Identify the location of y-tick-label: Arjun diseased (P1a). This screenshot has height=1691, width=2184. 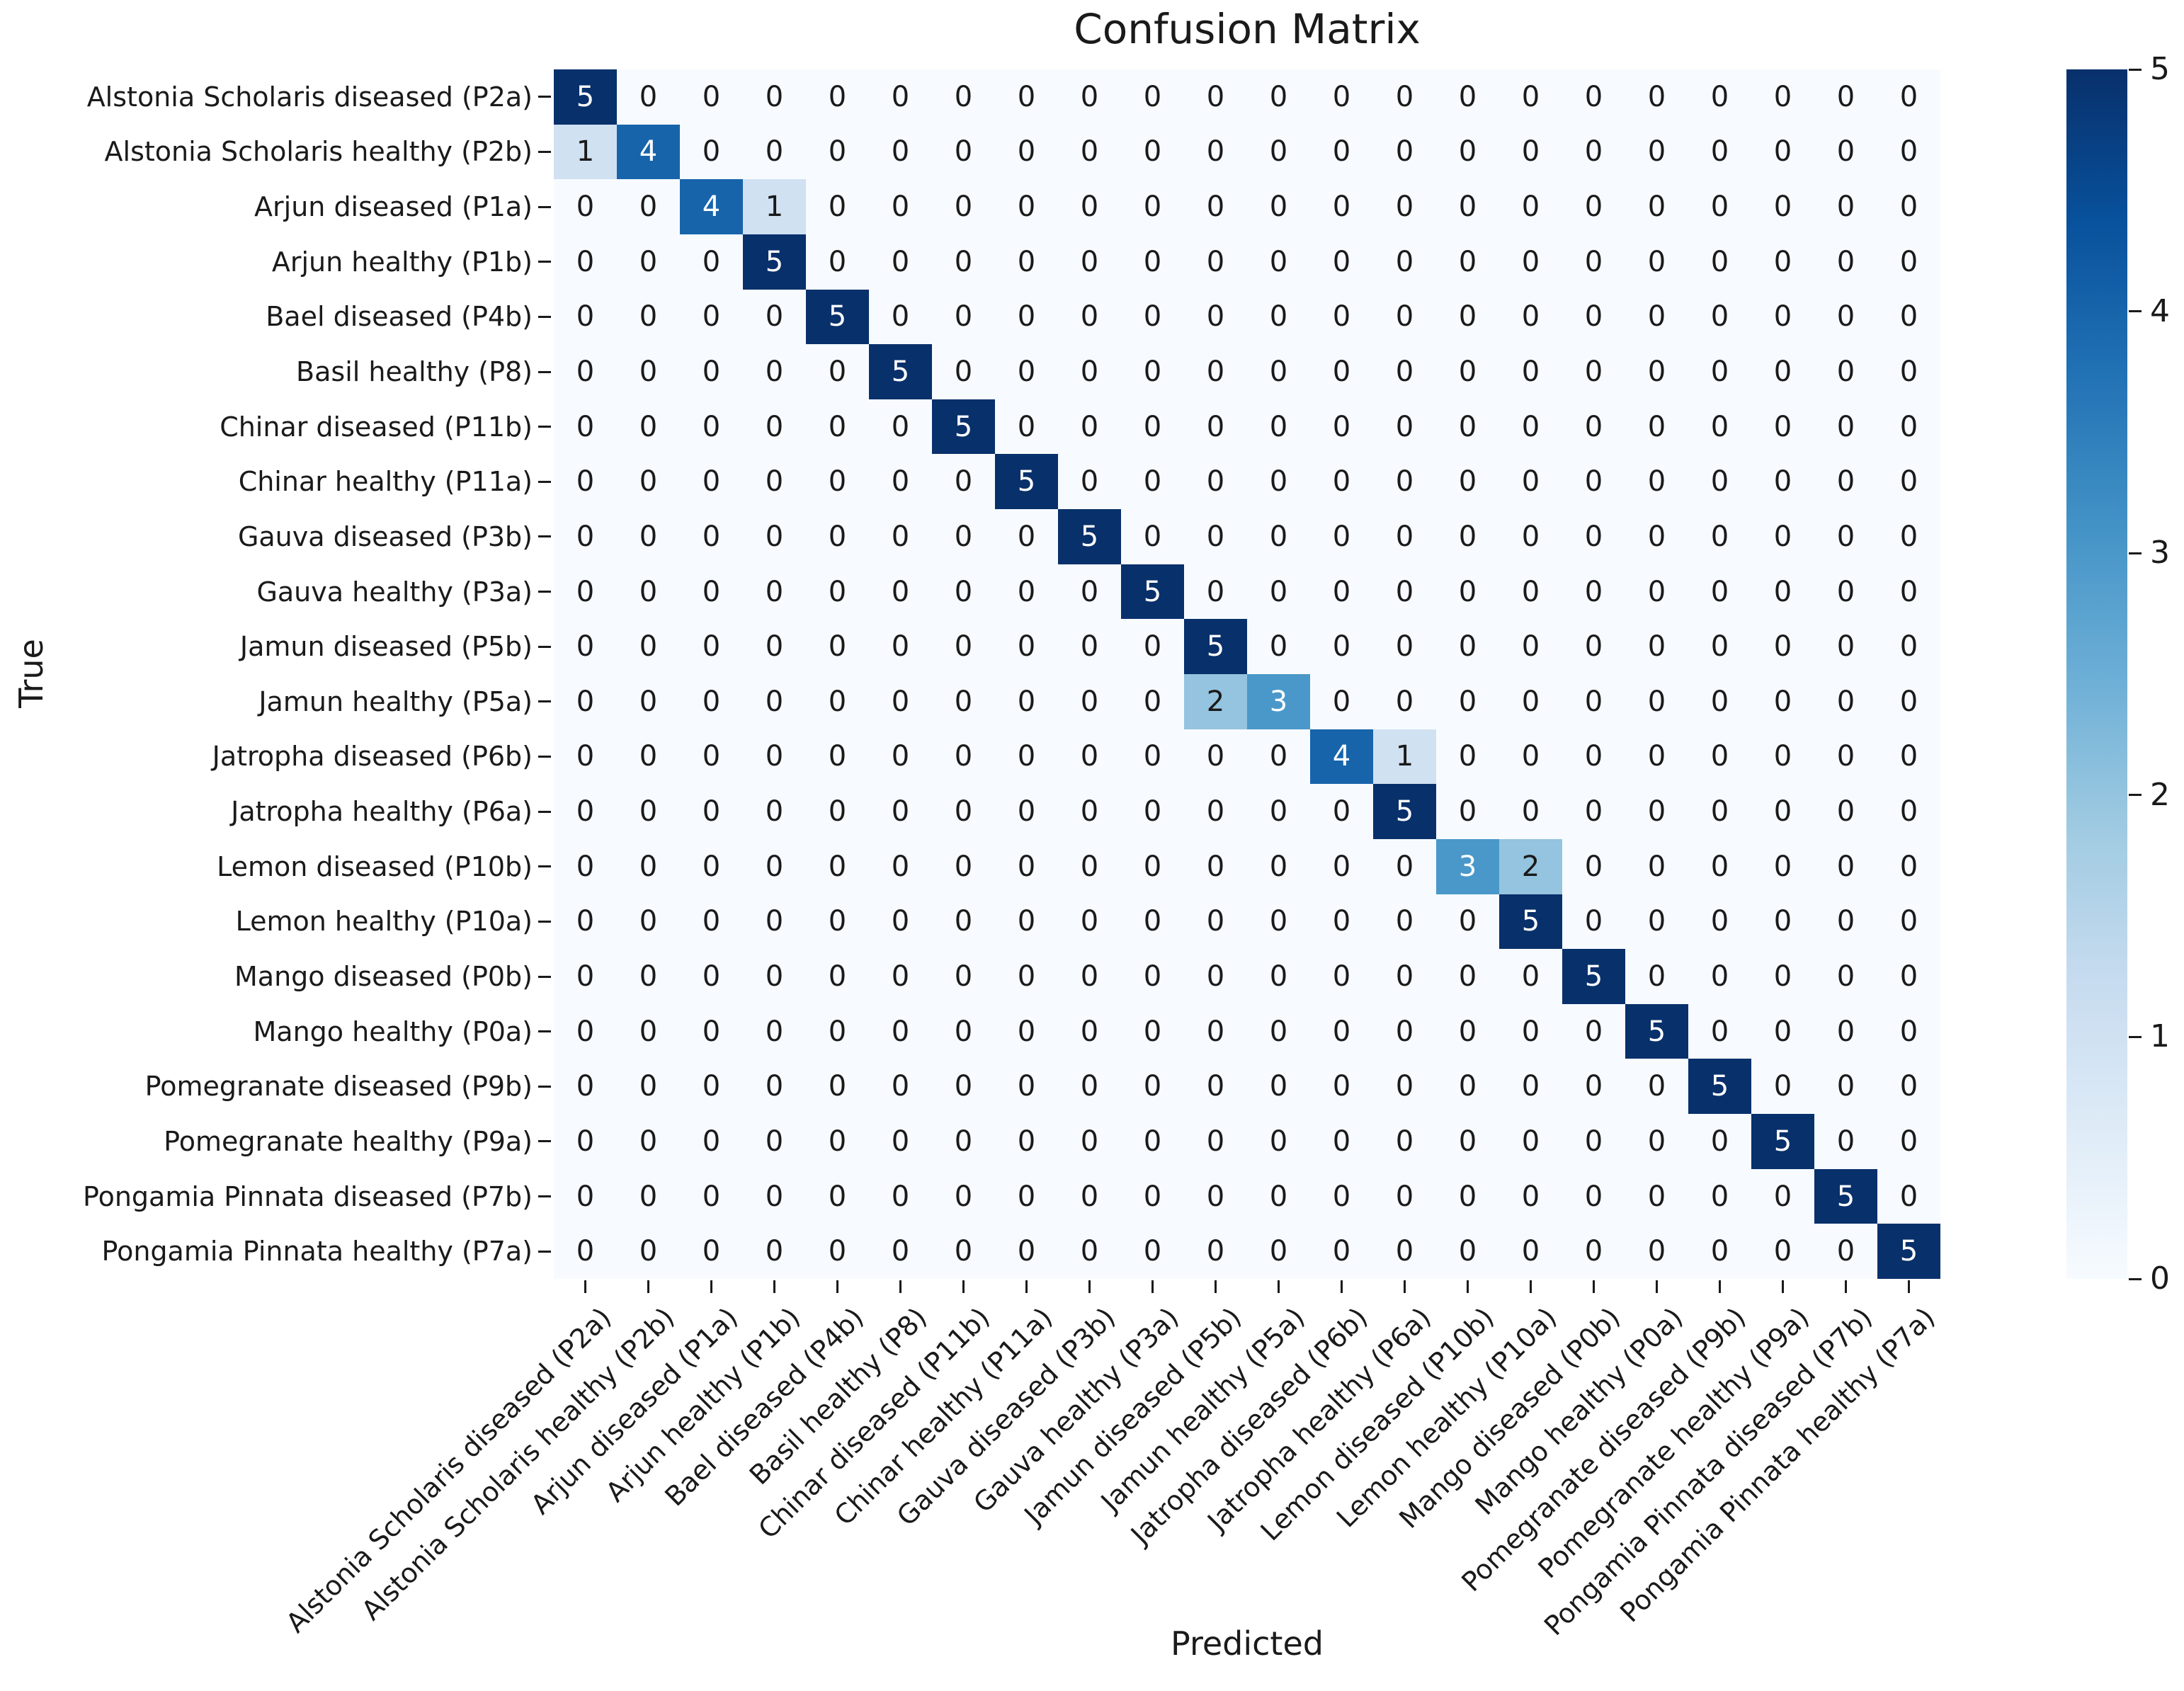
(393, 207).